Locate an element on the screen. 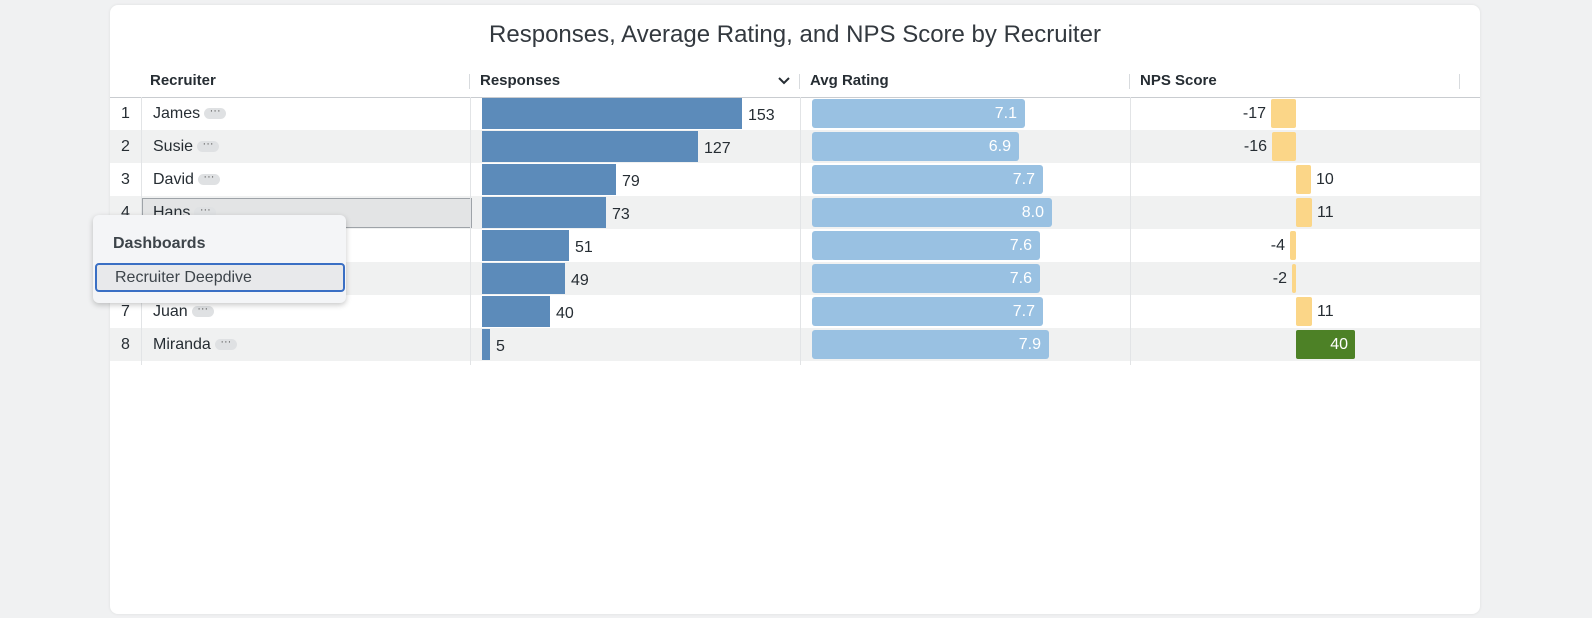 The width and height of the screenshot is (1592, 618). nps-score-value: 40 is located at coordinates (1339, 344).